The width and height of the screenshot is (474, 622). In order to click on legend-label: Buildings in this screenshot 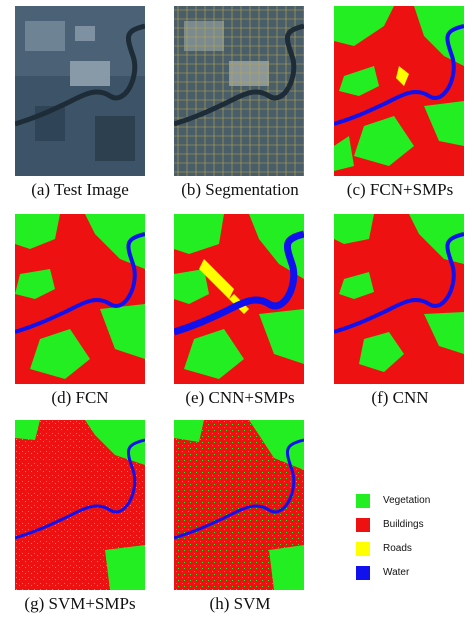, I will do `click(403, 524)`.